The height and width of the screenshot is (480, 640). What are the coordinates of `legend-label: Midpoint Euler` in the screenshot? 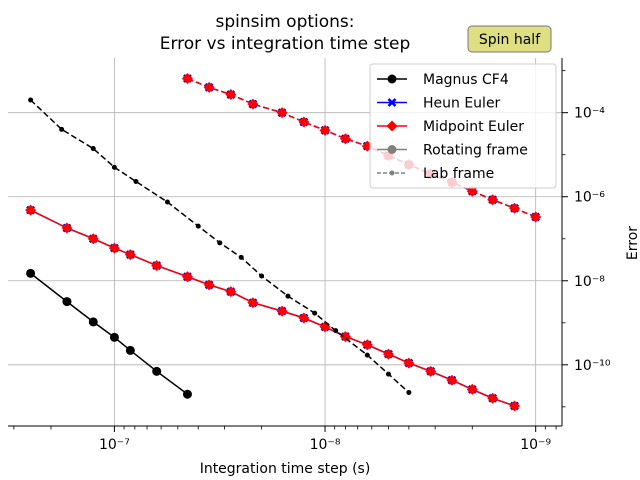 It's located at (473, 127).